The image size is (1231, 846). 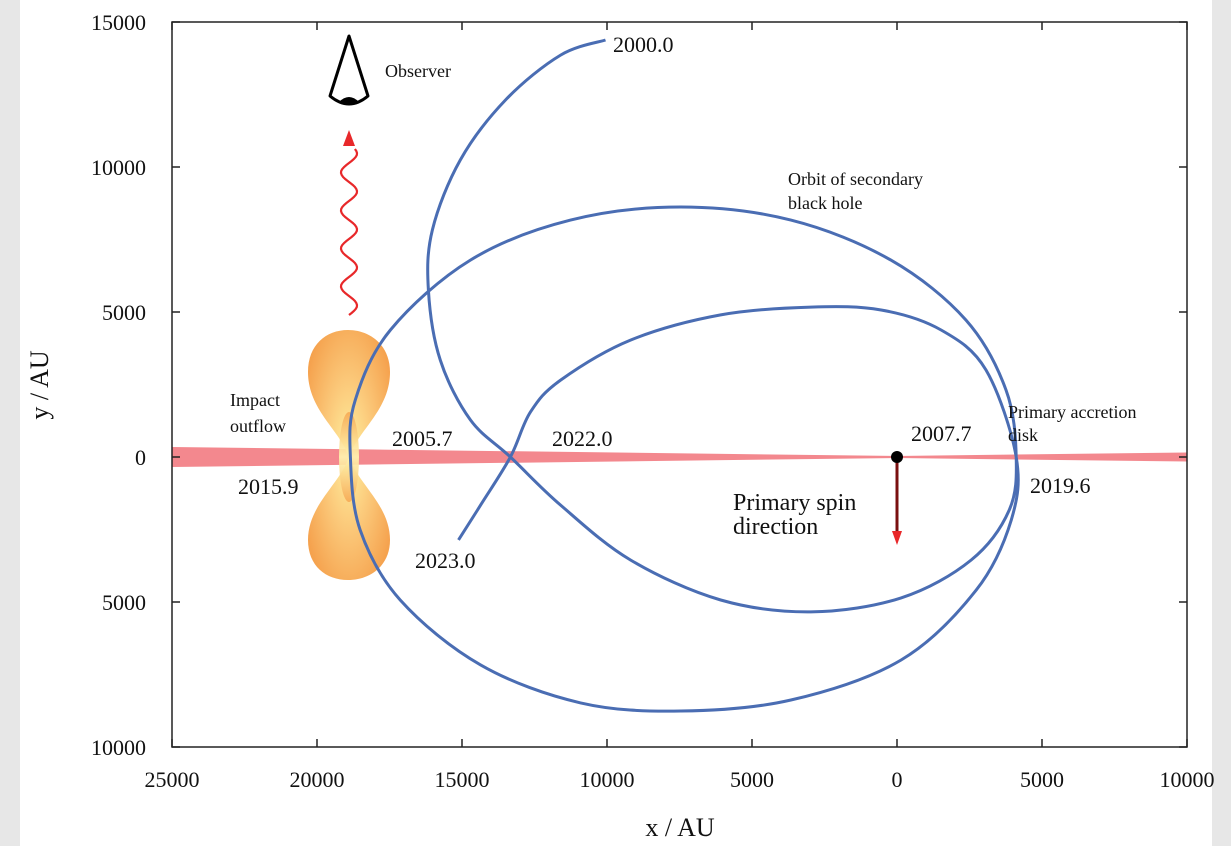 I want to click on x-tick-label: 15000, so click(x=462, y=779).